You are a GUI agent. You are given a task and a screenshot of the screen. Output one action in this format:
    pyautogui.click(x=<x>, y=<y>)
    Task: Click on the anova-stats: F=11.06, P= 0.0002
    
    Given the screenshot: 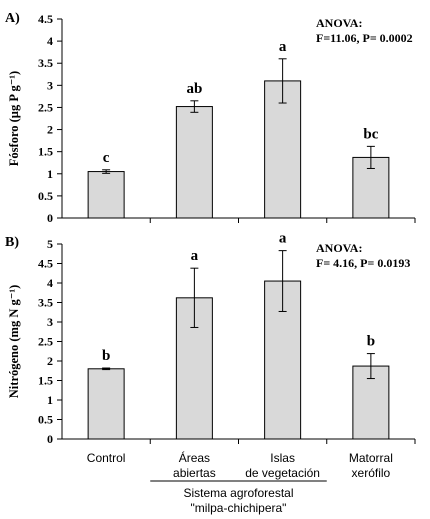 What is the action you would take?
    pyautogui.click(x=364, y=38)
    